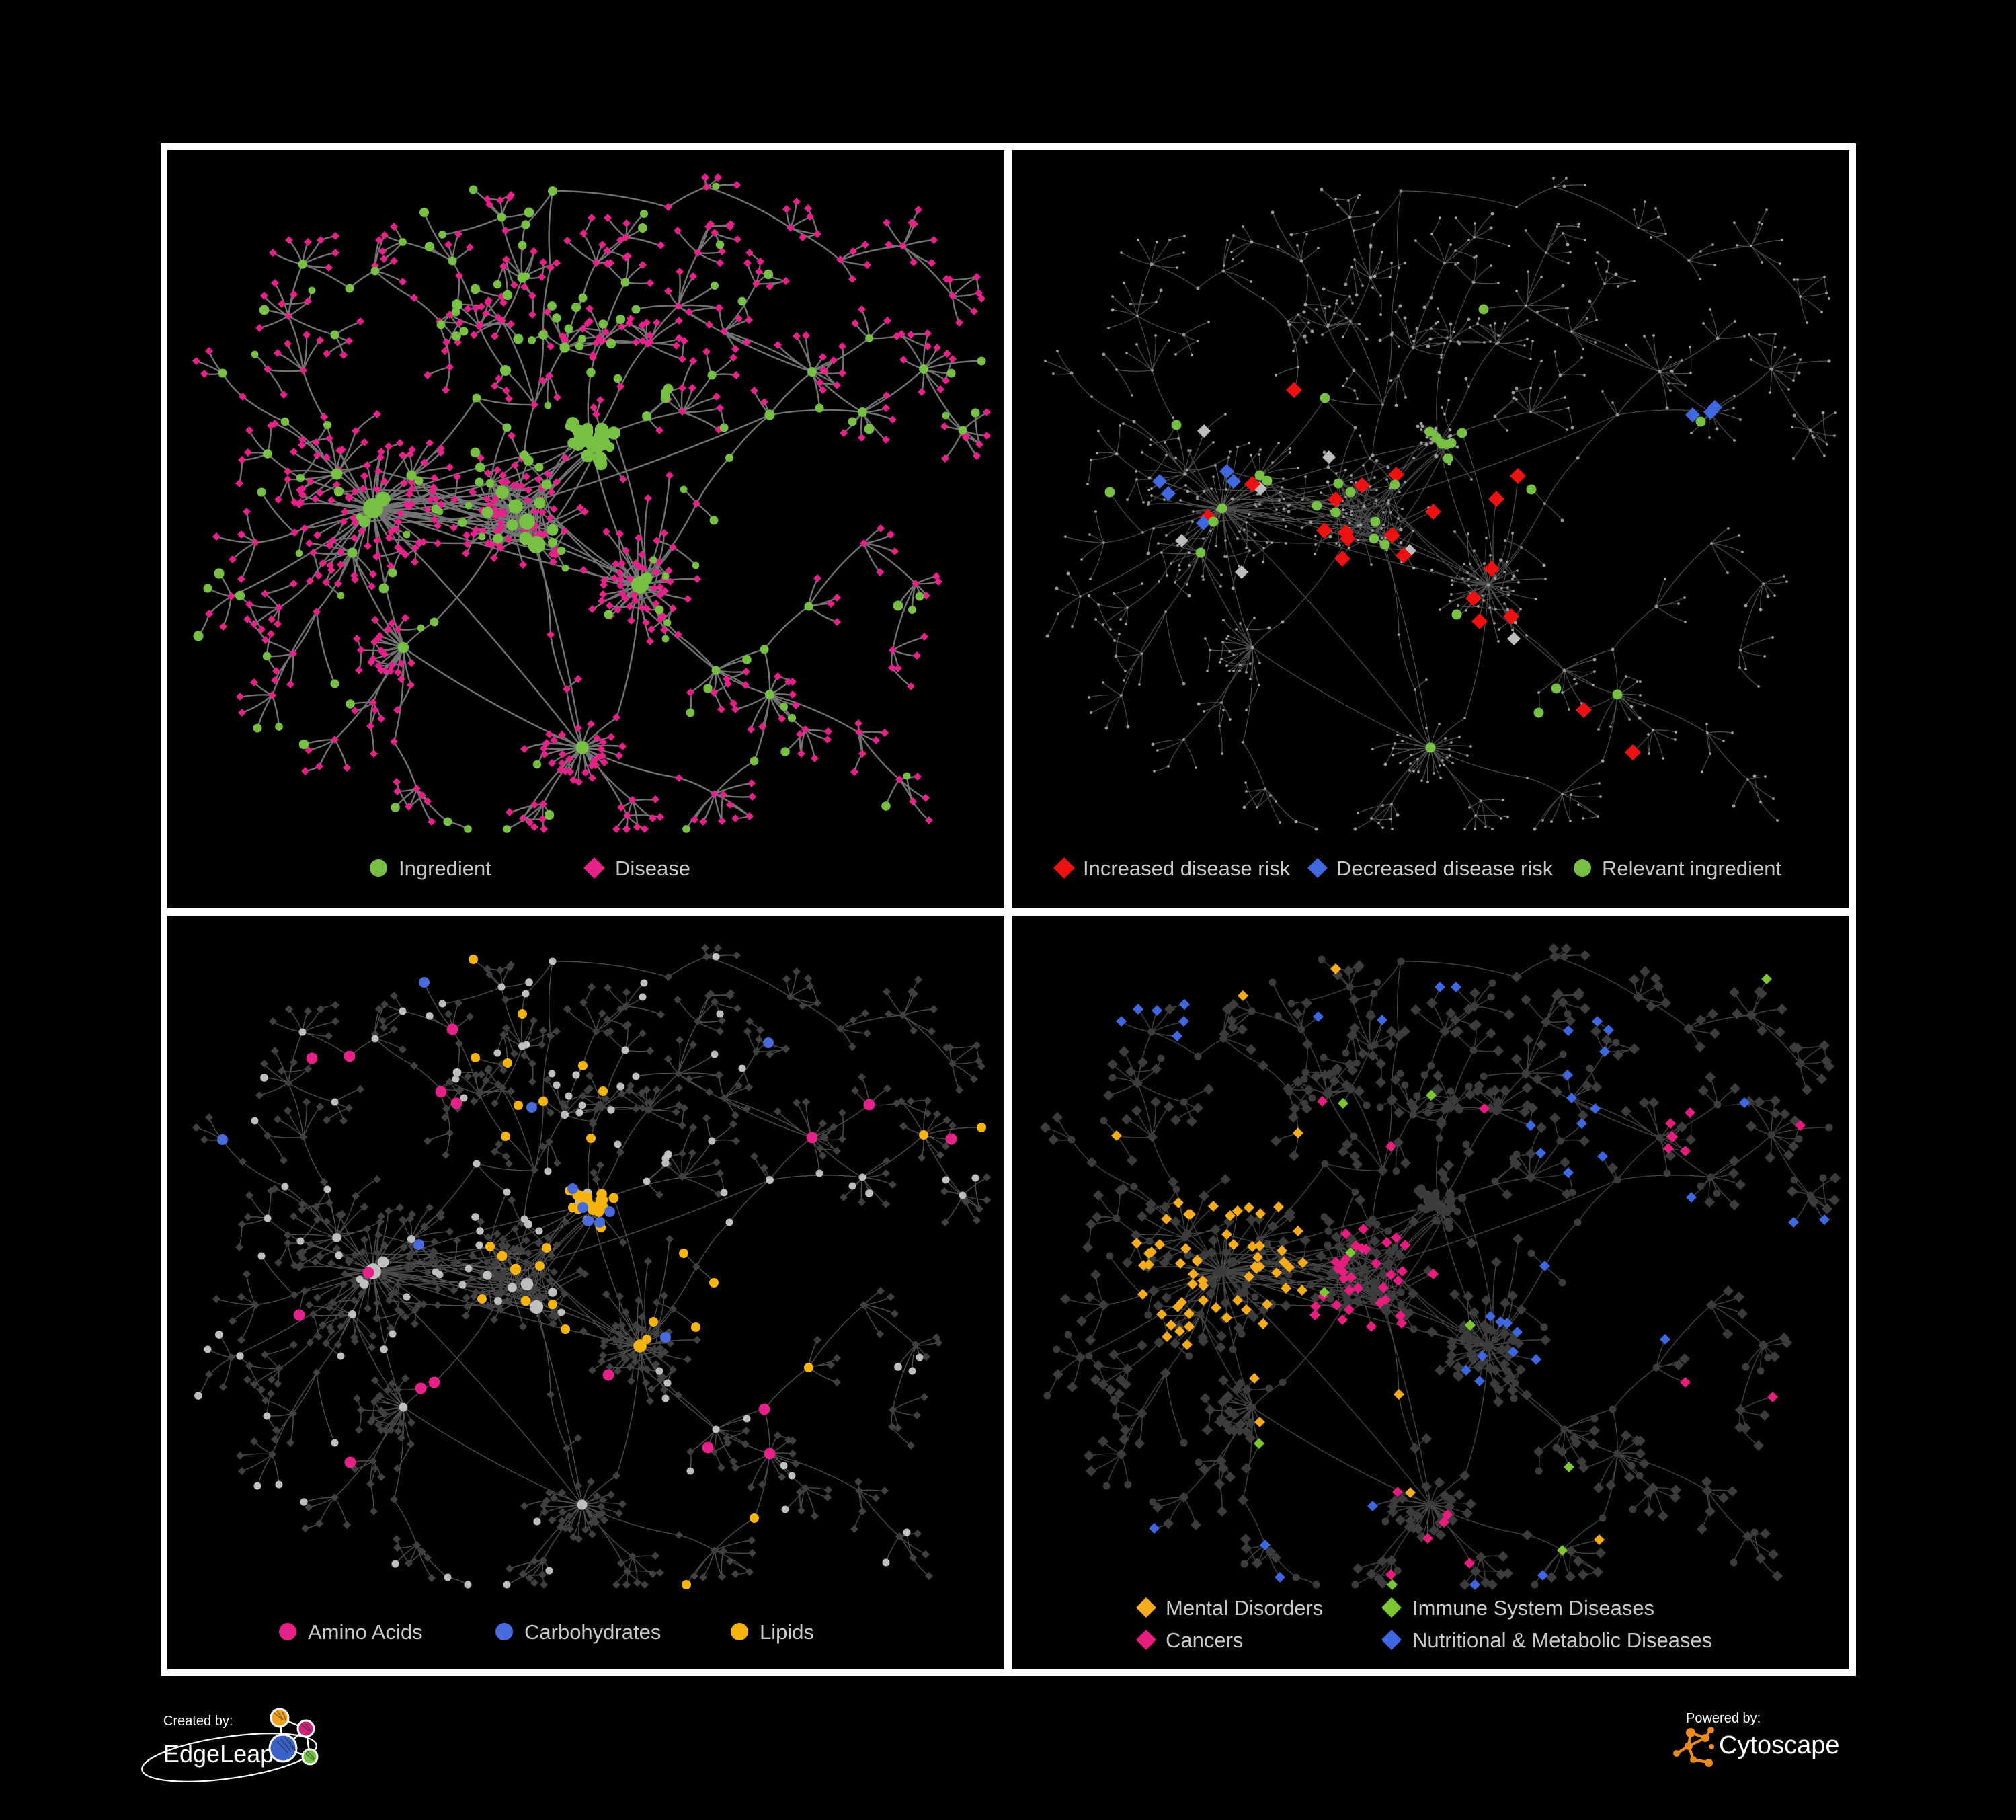  Describe the element at coordinates (1692, 868) in the screenshot. I see `svg-text: Relevant ingredient` at that location.